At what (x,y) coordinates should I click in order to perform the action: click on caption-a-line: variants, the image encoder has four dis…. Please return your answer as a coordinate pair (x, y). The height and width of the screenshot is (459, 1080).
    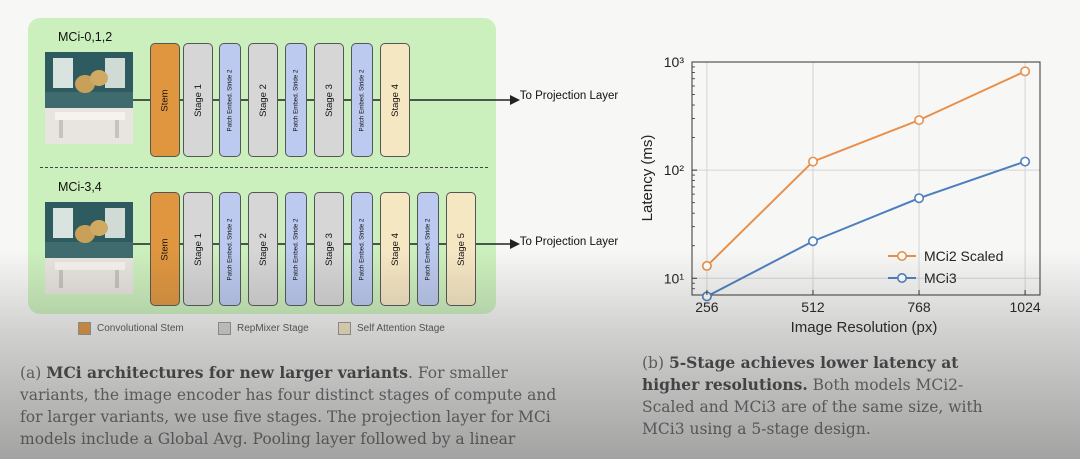
    Looking at the image, I should click on (288, 395).